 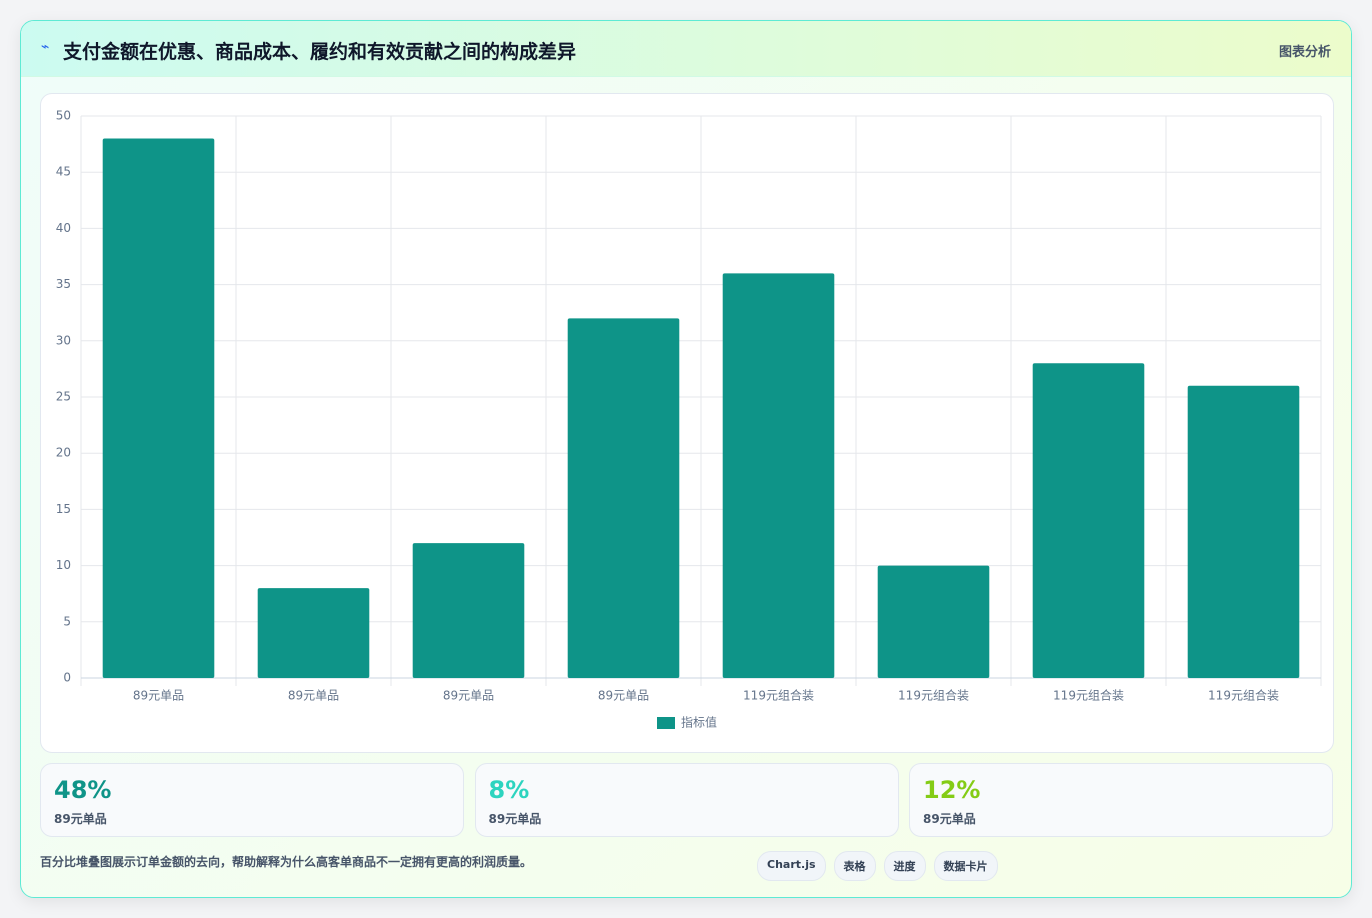 What do you see at coordinates (67, 621) in the screenshot?
I see `y-tick-label: 5` at bounding box center [67, 621].